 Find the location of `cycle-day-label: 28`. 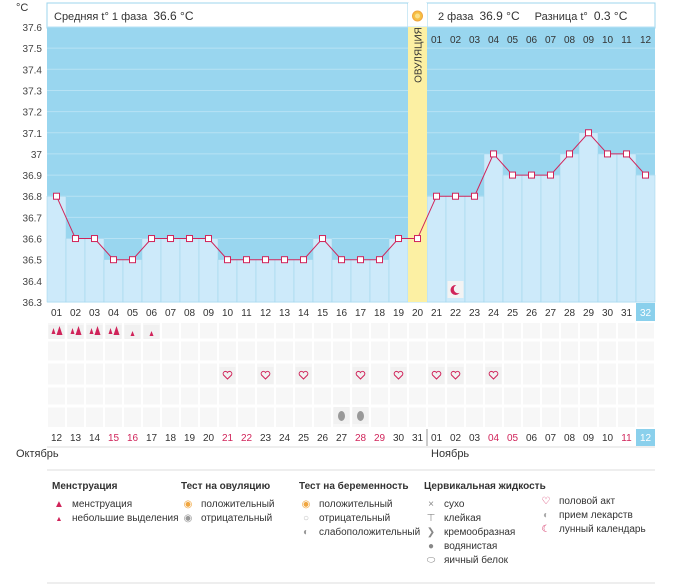

cycle-day-label: 28 is located at coordinates (570, 313).